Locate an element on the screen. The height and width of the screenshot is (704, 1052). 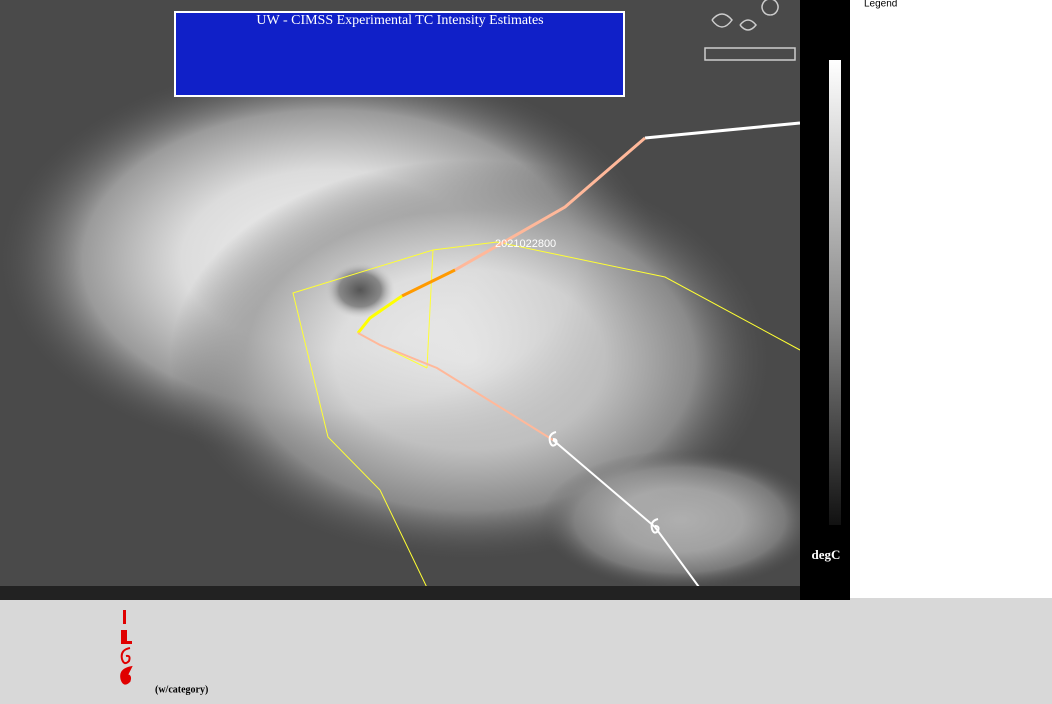
eye is located at coordinates (360, 290).